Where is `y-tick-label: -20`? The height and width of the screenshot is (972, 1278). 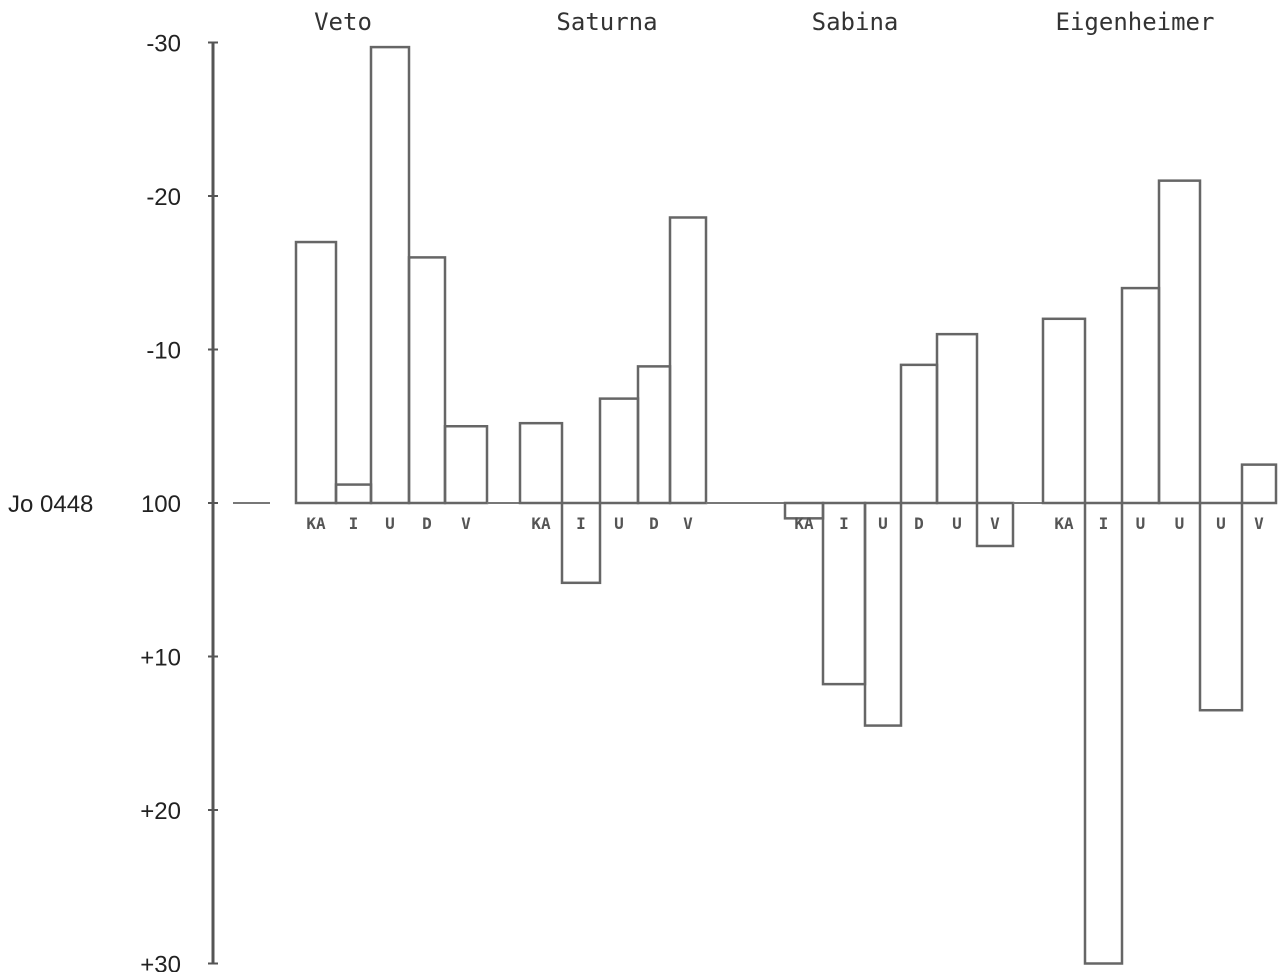
y-tick-label: -20 is located at coordinates (163, 197).